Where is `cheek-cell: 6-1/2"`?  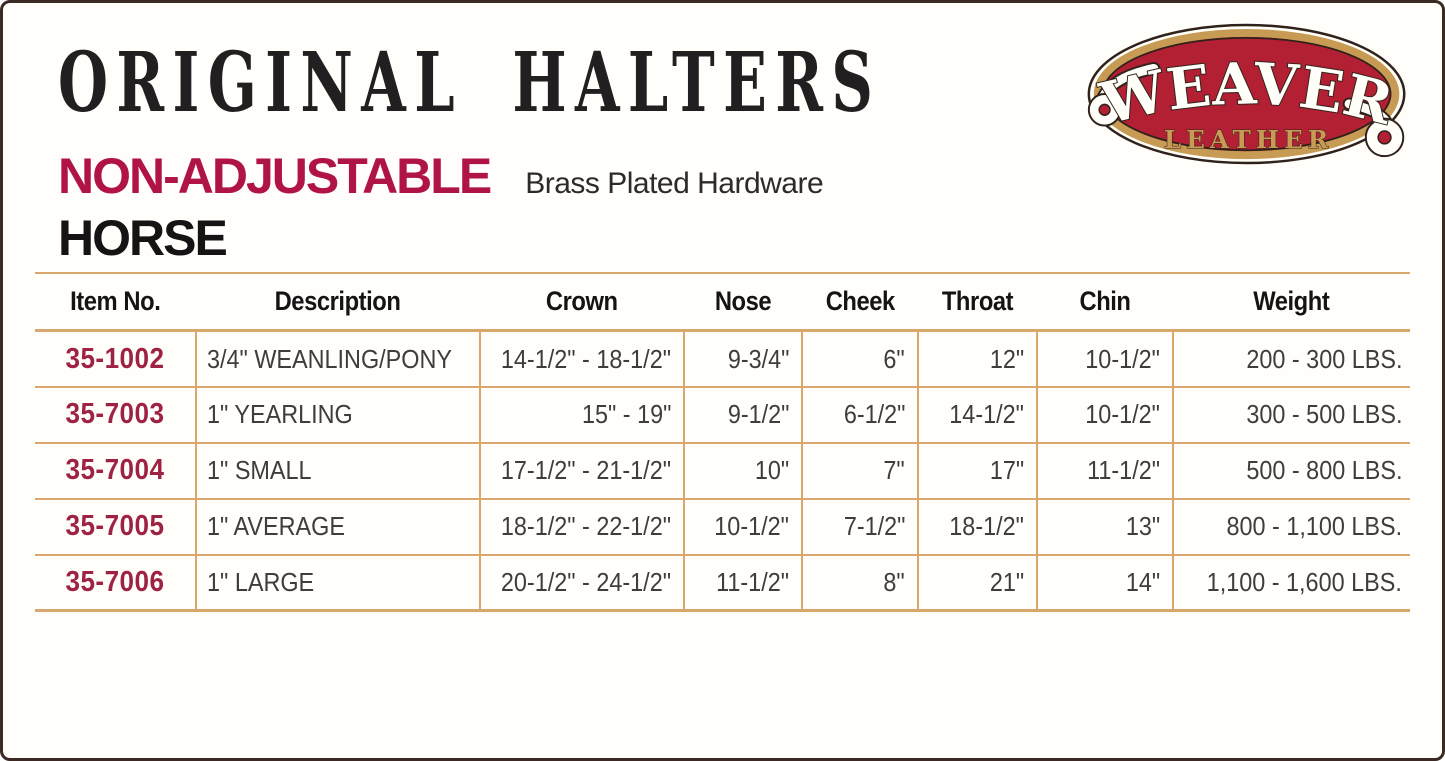
cheek-cell: 6-1/2" is located at coordinates (860, 415).